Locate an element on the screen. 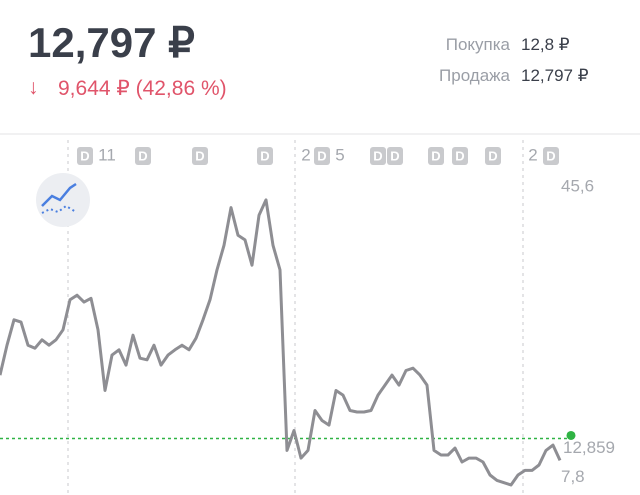  buy-label: Покупка is located at coordinates (477, 44).